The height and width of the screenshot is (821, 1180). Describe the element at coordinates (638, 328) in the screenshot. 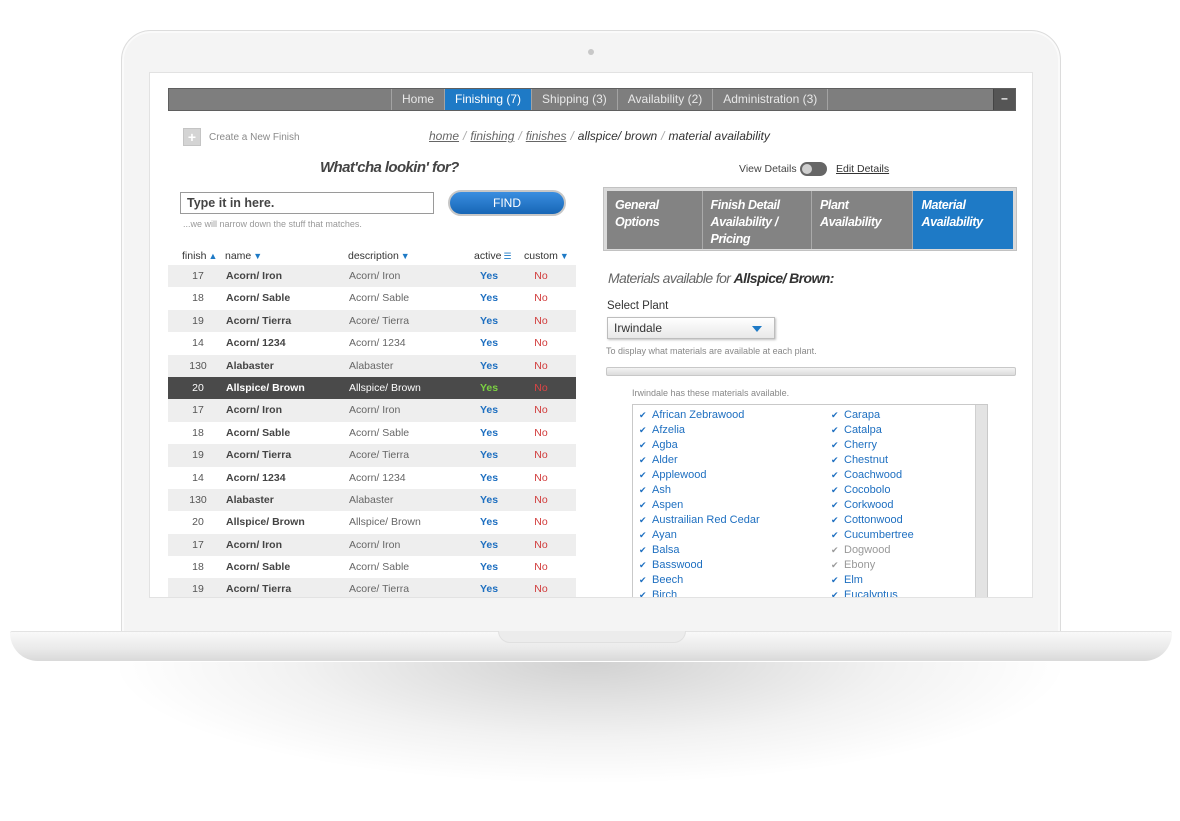

I see `plant-select-value: Irwindale` at that location.